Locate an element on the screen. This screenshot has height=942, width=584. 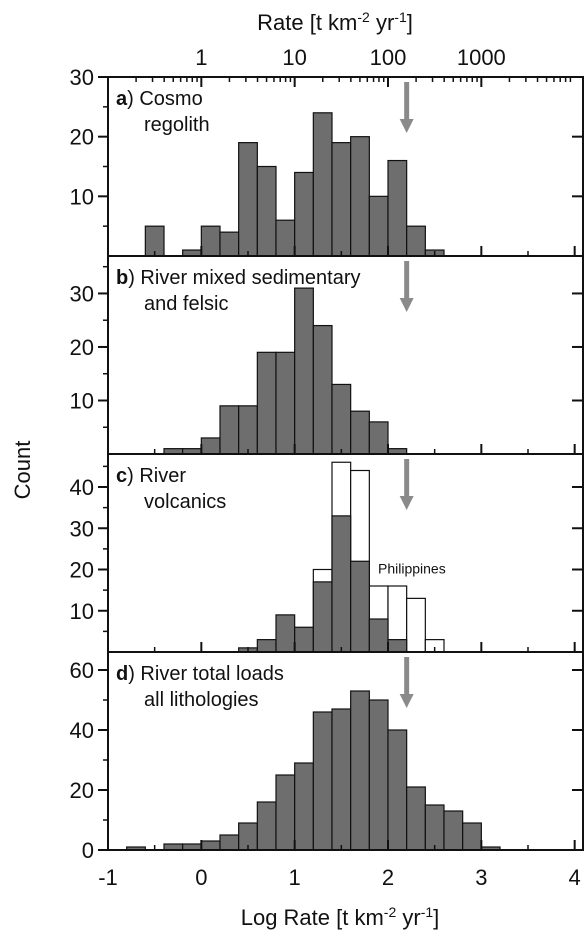
bottom-tick-label: 4 is located at coordinates (575, 877).